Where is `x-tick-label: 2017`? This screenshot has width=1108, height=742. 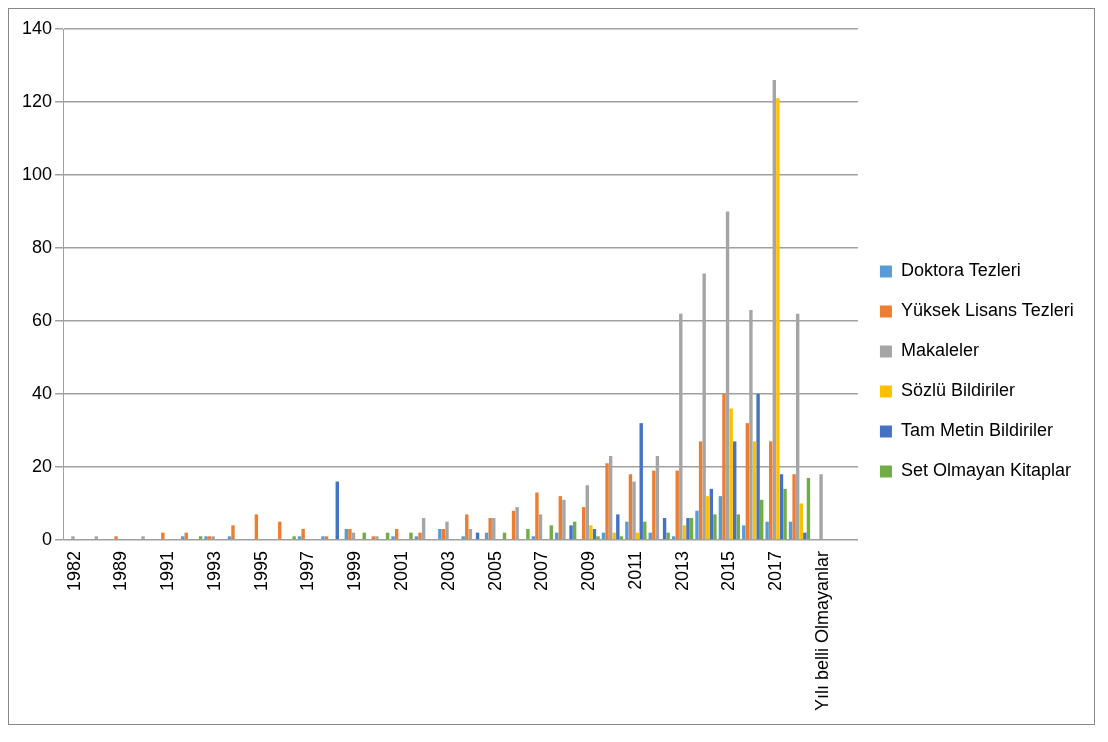 x-tick-label: 2017 is located at coordinates (775, 570).